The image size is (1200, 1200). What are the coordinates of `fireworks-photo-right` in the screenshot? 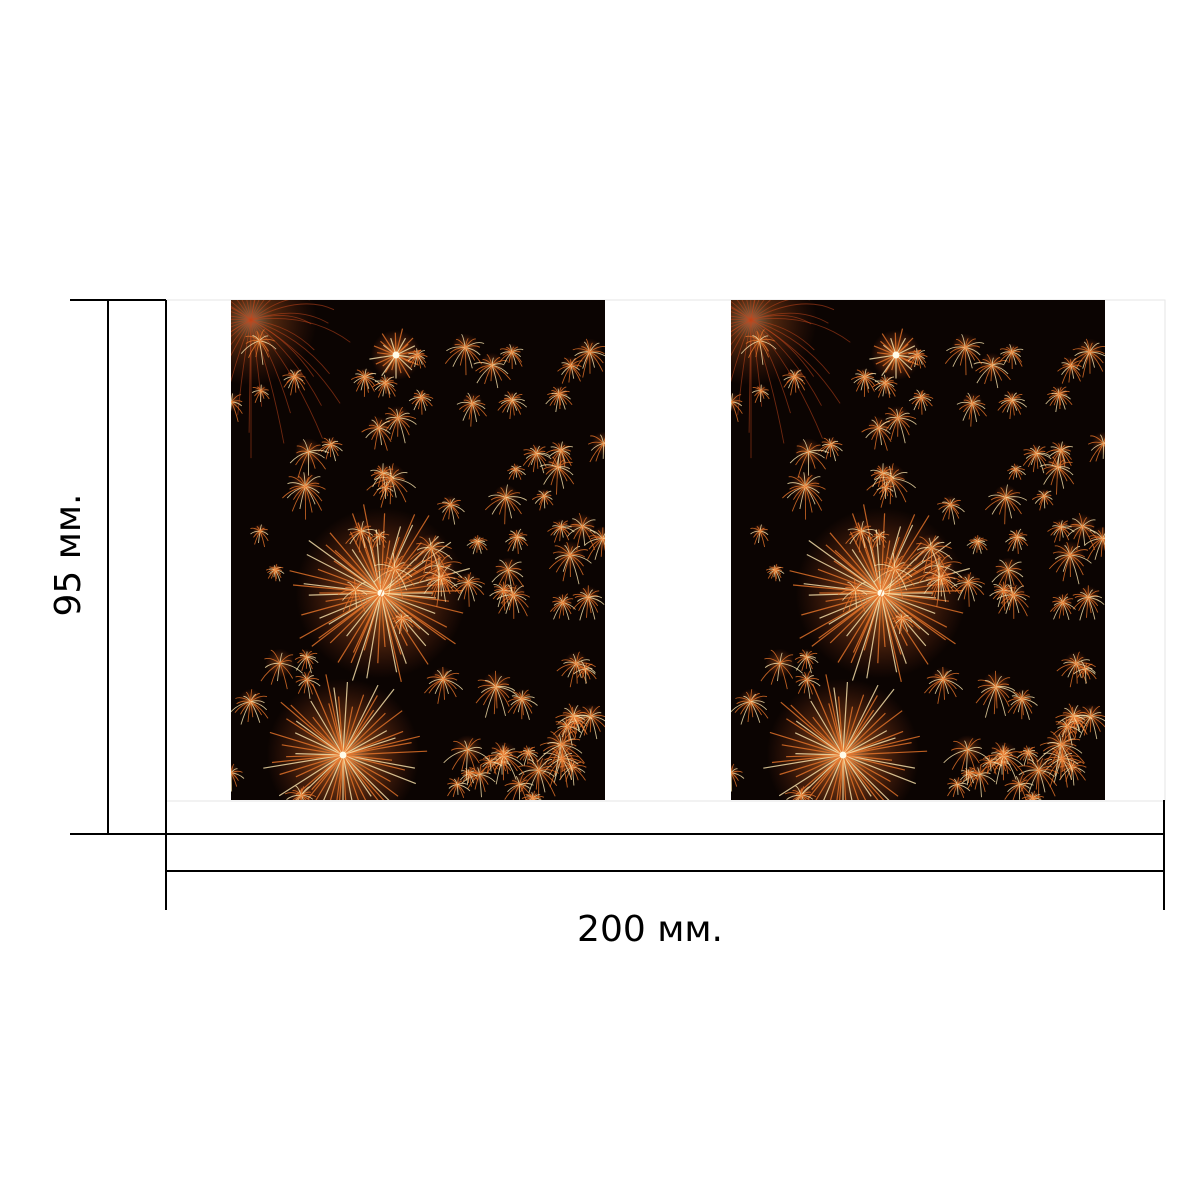 It's located at (918, 550).